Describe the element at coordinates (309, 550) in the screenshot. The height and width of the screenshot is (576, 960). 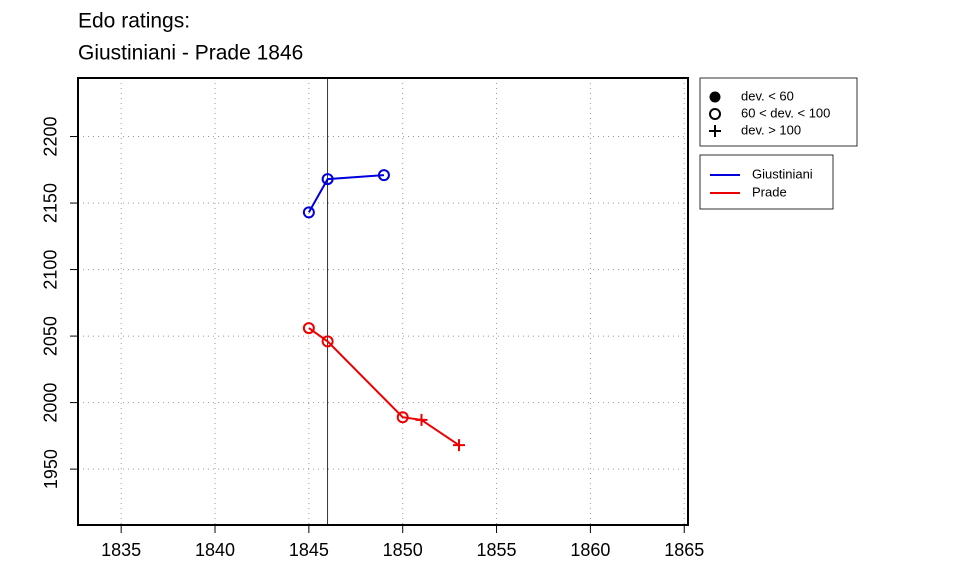
I see `x-tick-label: 1845` at that location.